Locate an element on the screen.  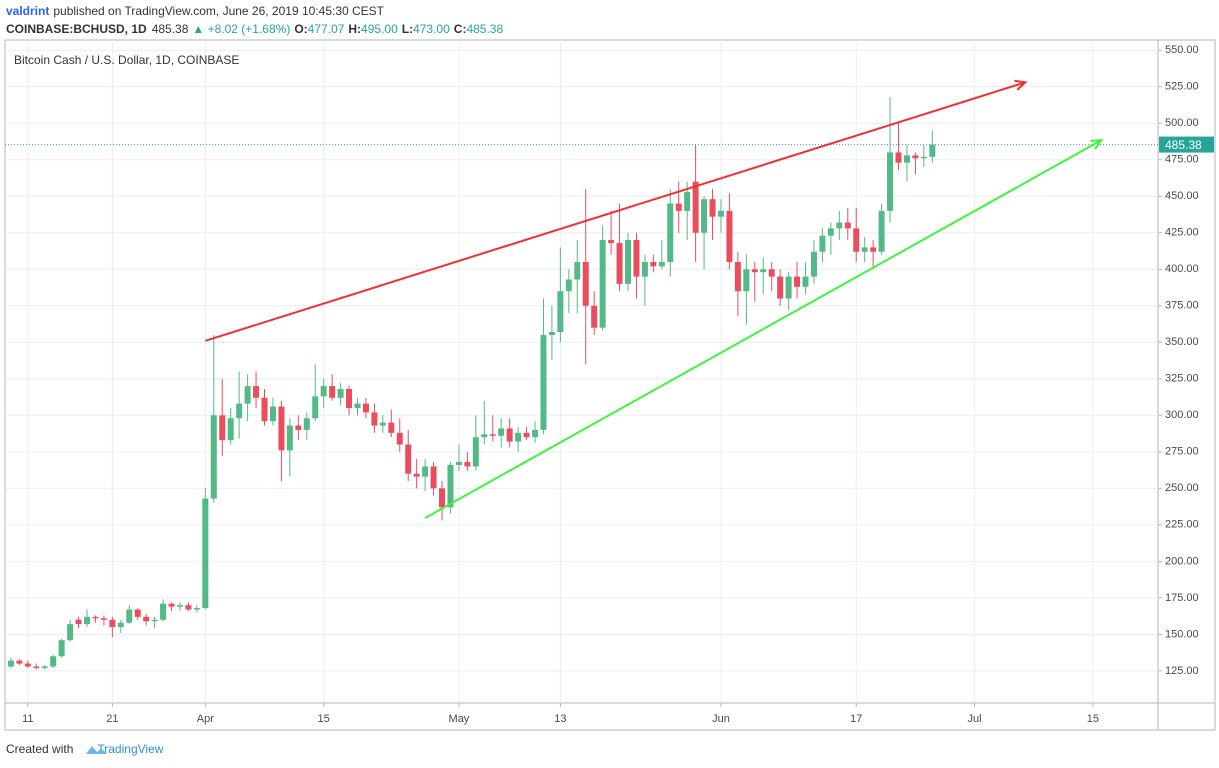
last-price-box is located at coordinates (1186, 144).